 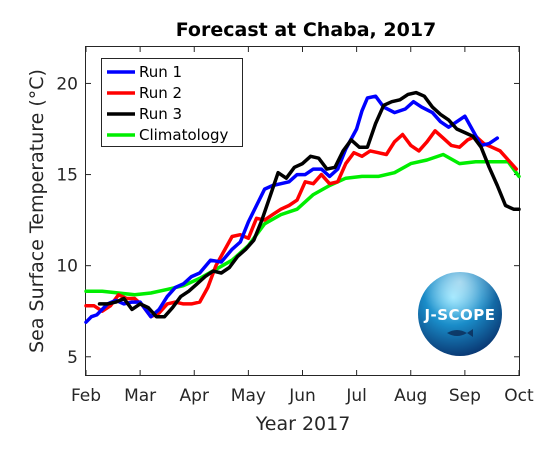 I want to click on x-tick-label: Aug, so click(x=410, y=396).